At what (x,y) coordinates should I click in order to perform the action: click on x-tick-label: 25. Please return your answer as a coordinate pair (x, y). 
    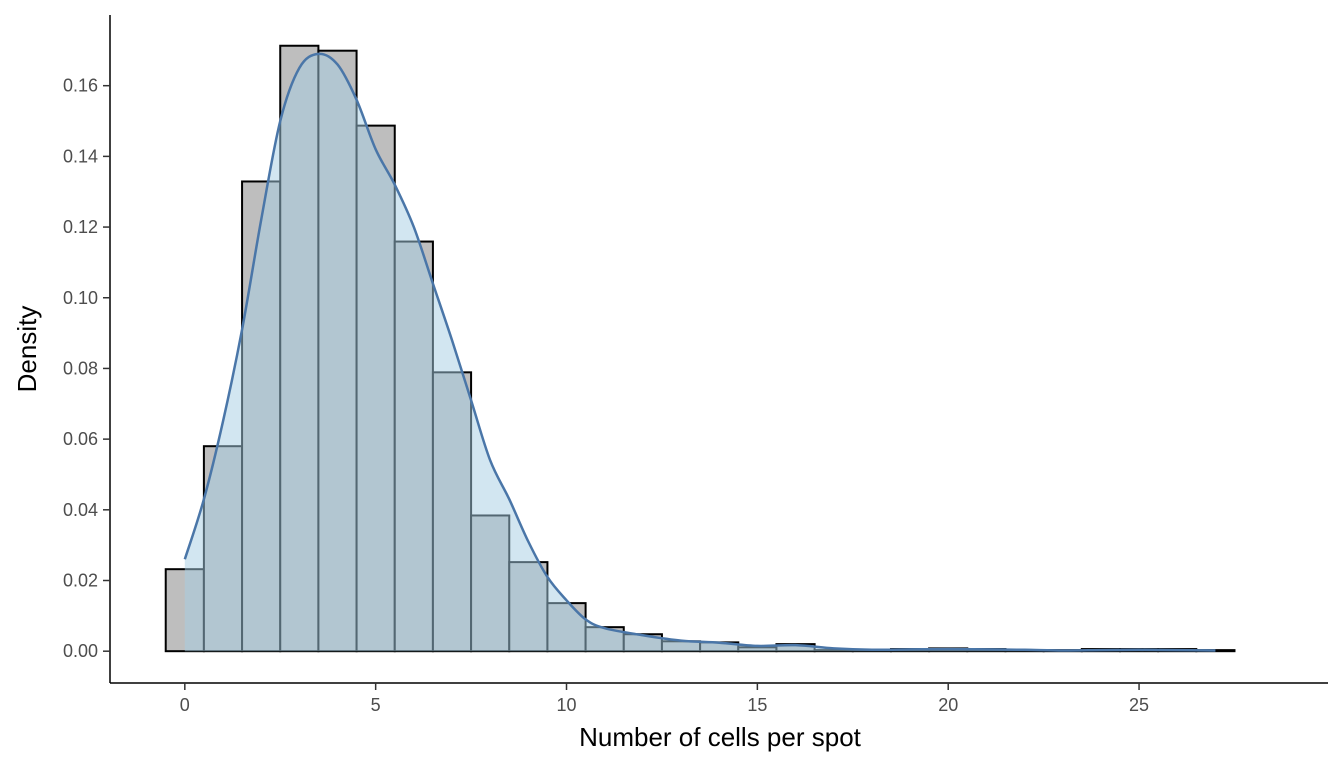
    Looking at the image, I should click on (1139, 705).